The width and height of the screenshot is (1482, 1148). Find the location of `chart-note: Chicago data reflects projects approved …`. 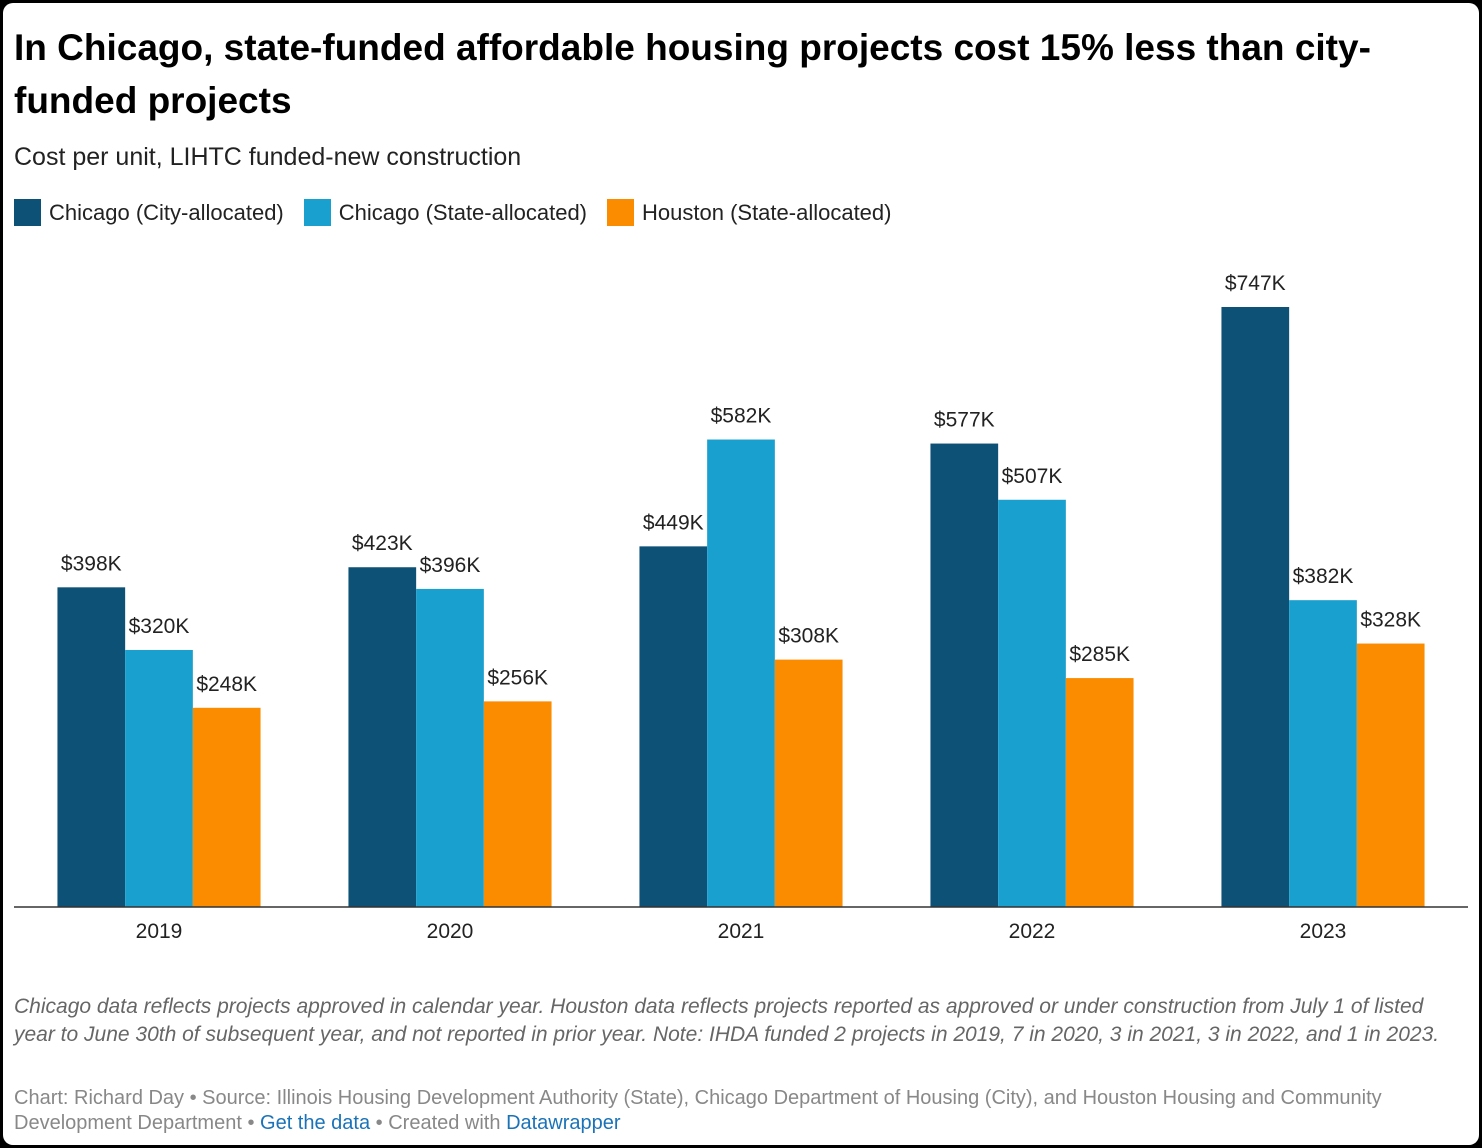

chart-note: Chicago data reflects projects approved … is located at coordinates (727, 1020).